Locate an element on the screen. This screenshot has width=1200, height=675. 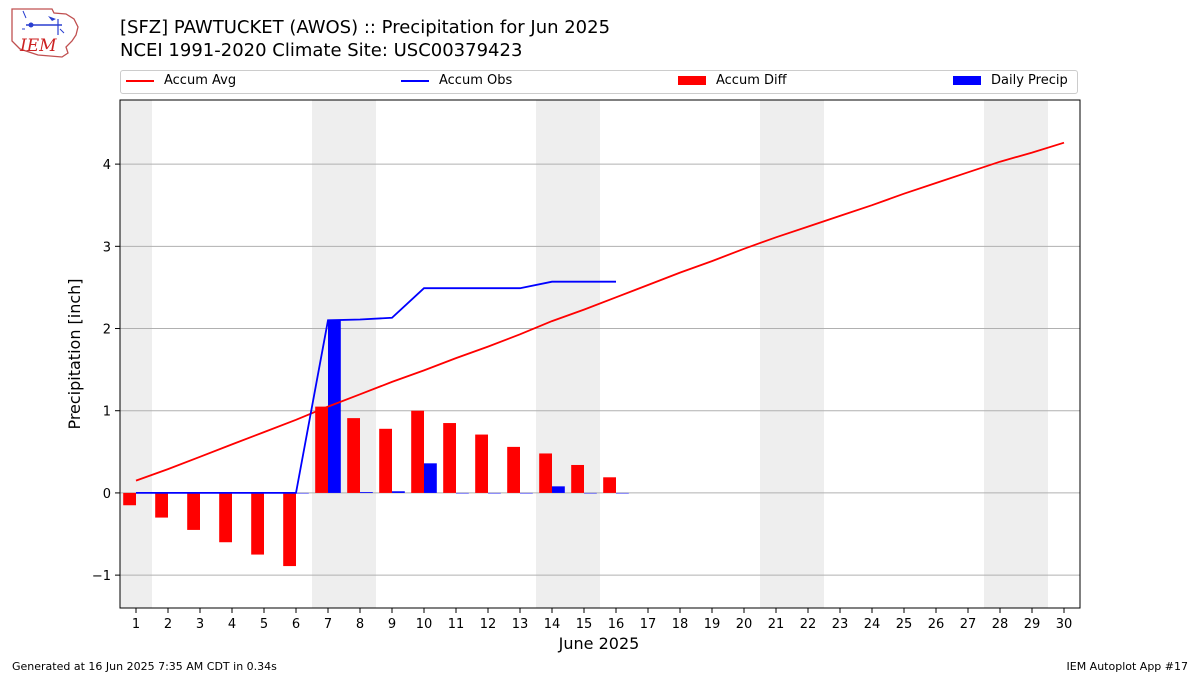
x-tick-label: 17 is located at coordinates (648, 624).